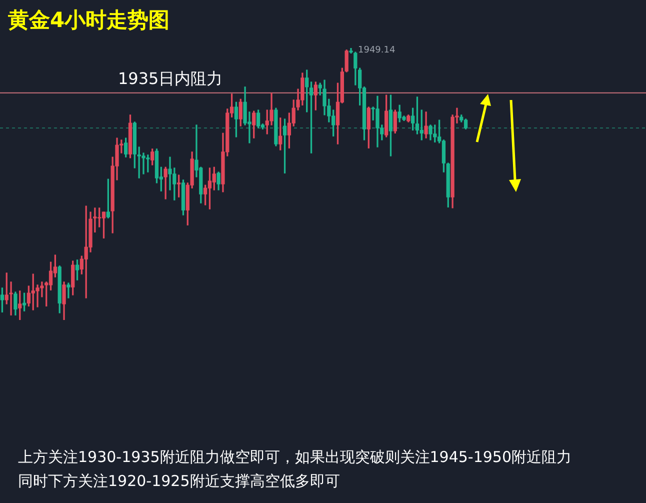  I want to click on annotation: 1949.14, so click(377, 50).